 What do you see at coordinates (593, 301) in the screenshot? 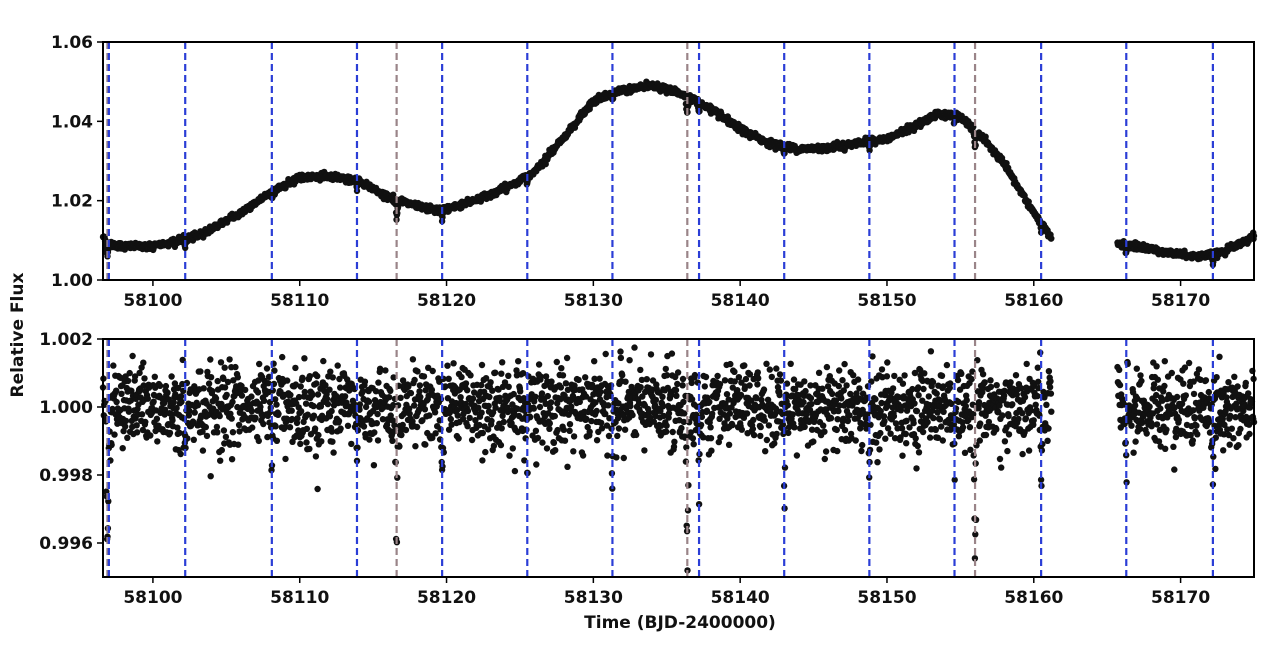
I see `x-tick-label: 58130` at bounding box center [593, 301].